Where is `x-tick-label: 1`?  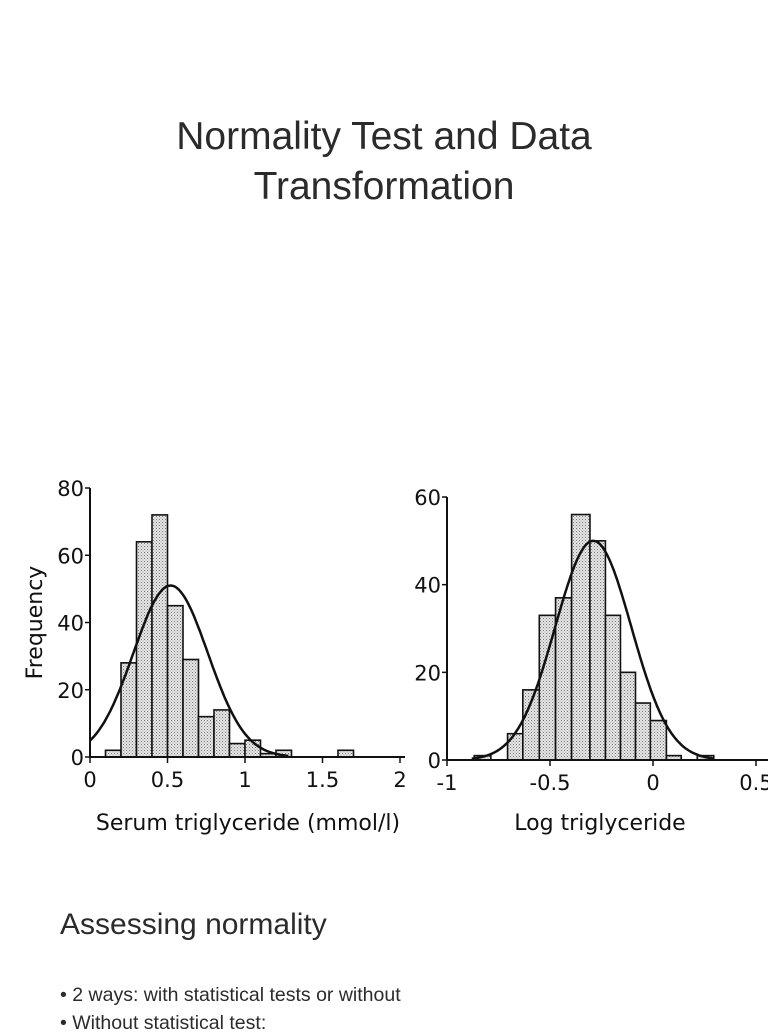
x-tick-label: 1 is located at coordinates (244, 780).